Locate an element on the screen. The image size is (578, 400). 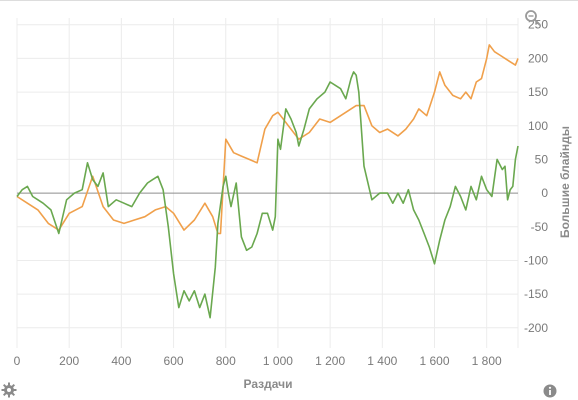
y-tick-label: -50 is located at coordinates (540, 227).